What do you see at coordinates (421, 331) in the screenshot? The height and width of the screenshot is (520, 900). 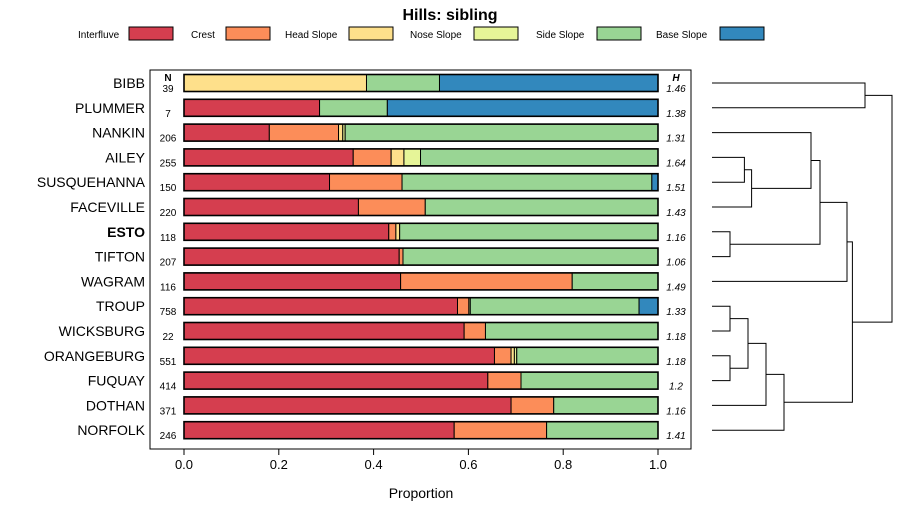 I see `bar-outline-wicksburg` at bounding box center [421, 331].